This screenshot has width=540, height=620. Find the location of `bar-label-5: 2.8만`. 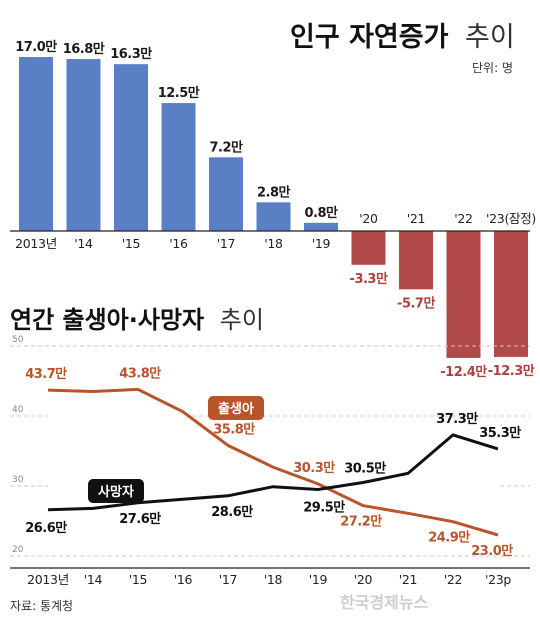

bar-label-5: 2.8만 is located at coordinates (274, 192).